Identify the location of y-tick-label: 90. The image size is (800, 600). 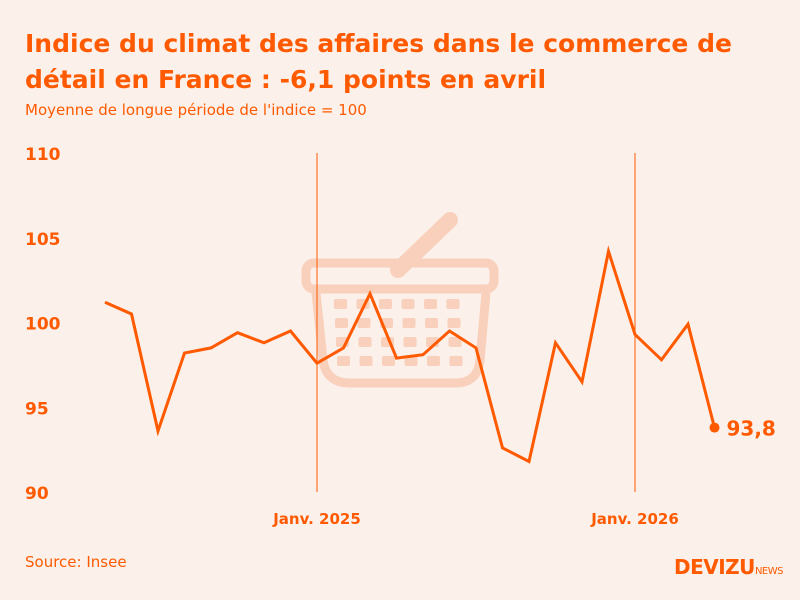
(37, 494).